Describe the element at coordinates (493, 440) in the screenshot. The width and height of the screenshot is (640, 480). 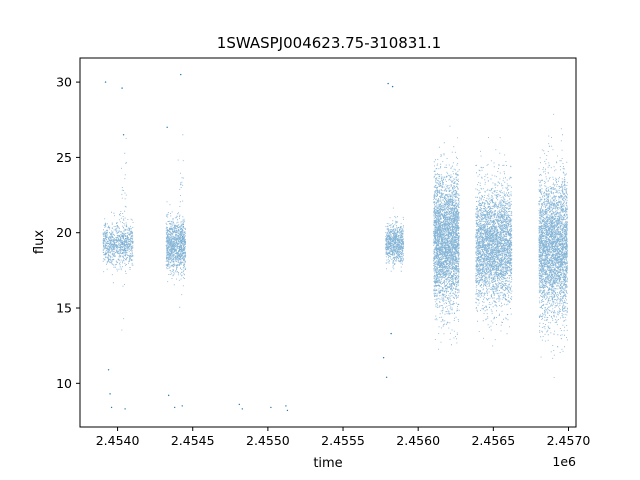
I see `x-tick-label: 2.4565` at that location.